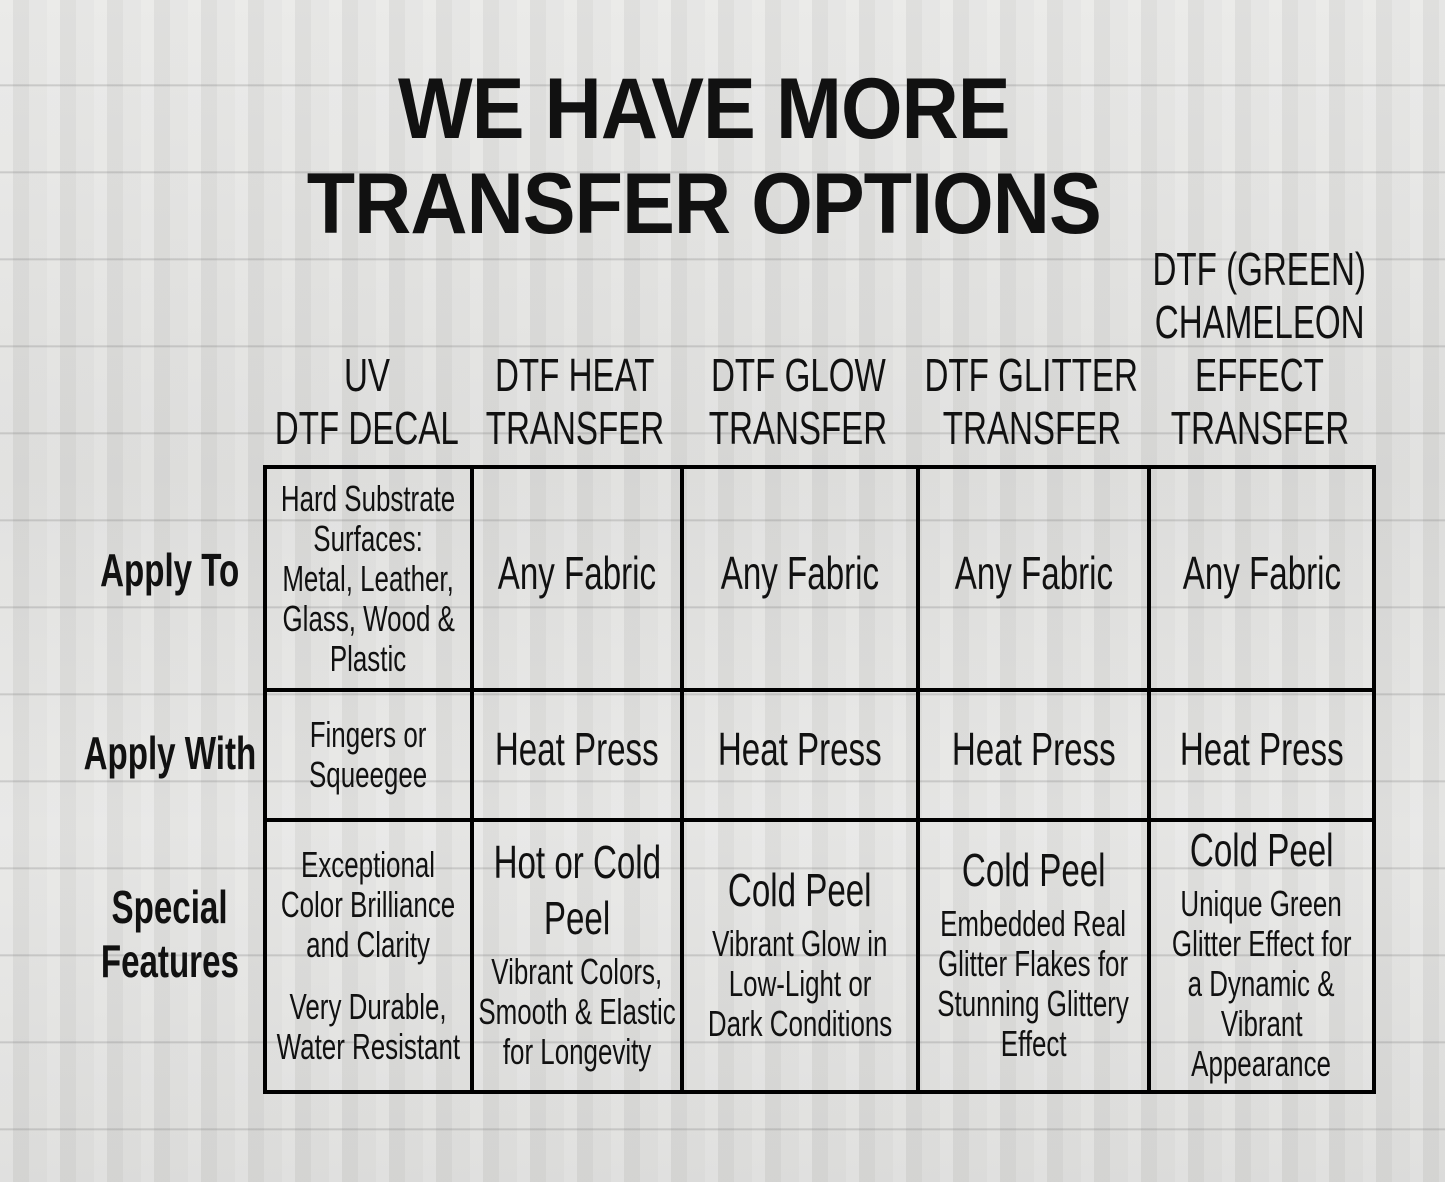  Describe the element at coordinates (1259, 375) in the screenshot. I see `column-header-line: EFFECT` at that location.